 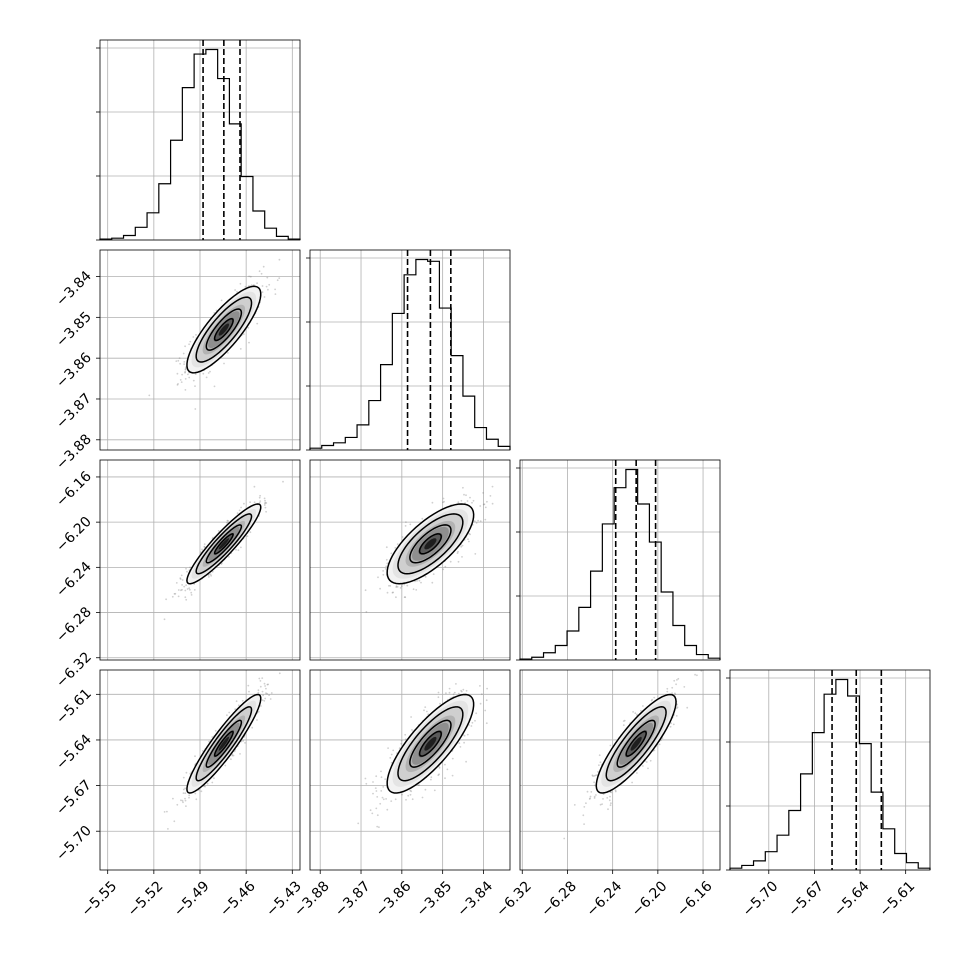 I want to click on ytick-label-1-4: −3.84, so click(x=74, y=289).